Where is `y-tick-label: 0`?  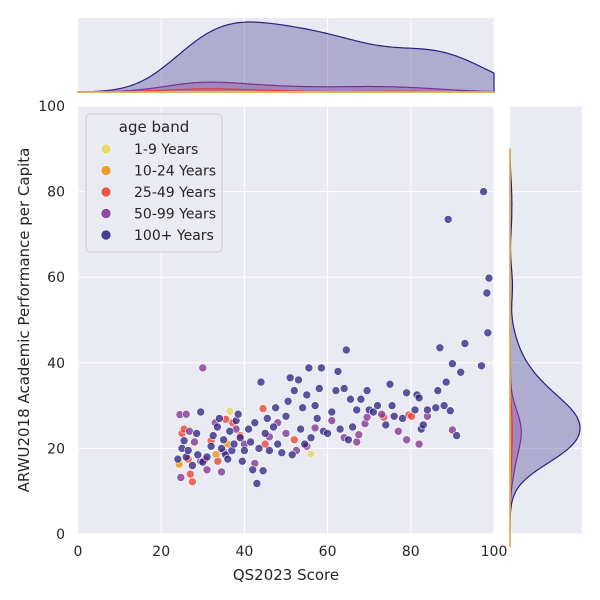
y-tick-label: 0 is located at coordinates (60, 535).